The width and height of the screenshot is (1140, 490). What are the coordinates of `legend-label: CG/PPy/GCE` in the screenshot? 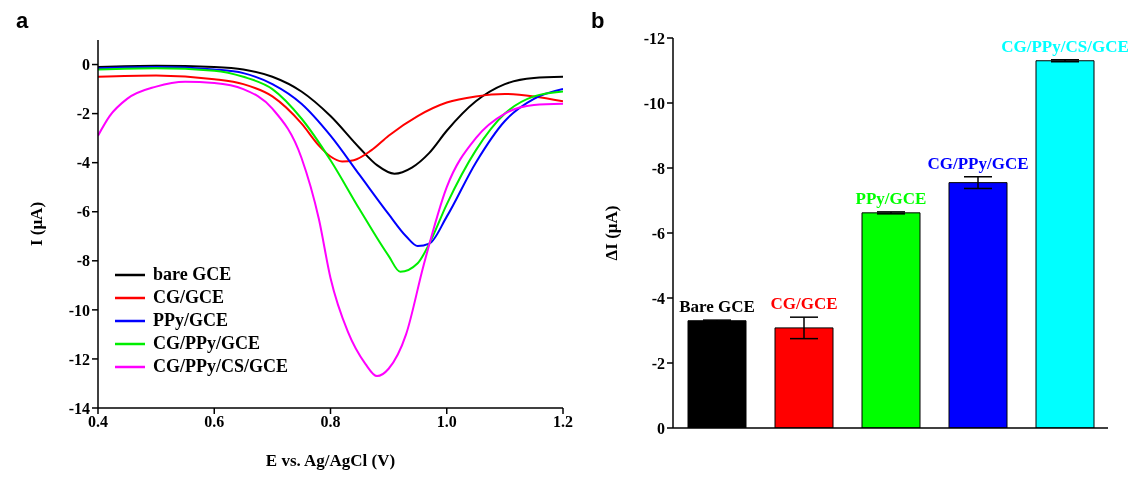 It's located at (206, 343).